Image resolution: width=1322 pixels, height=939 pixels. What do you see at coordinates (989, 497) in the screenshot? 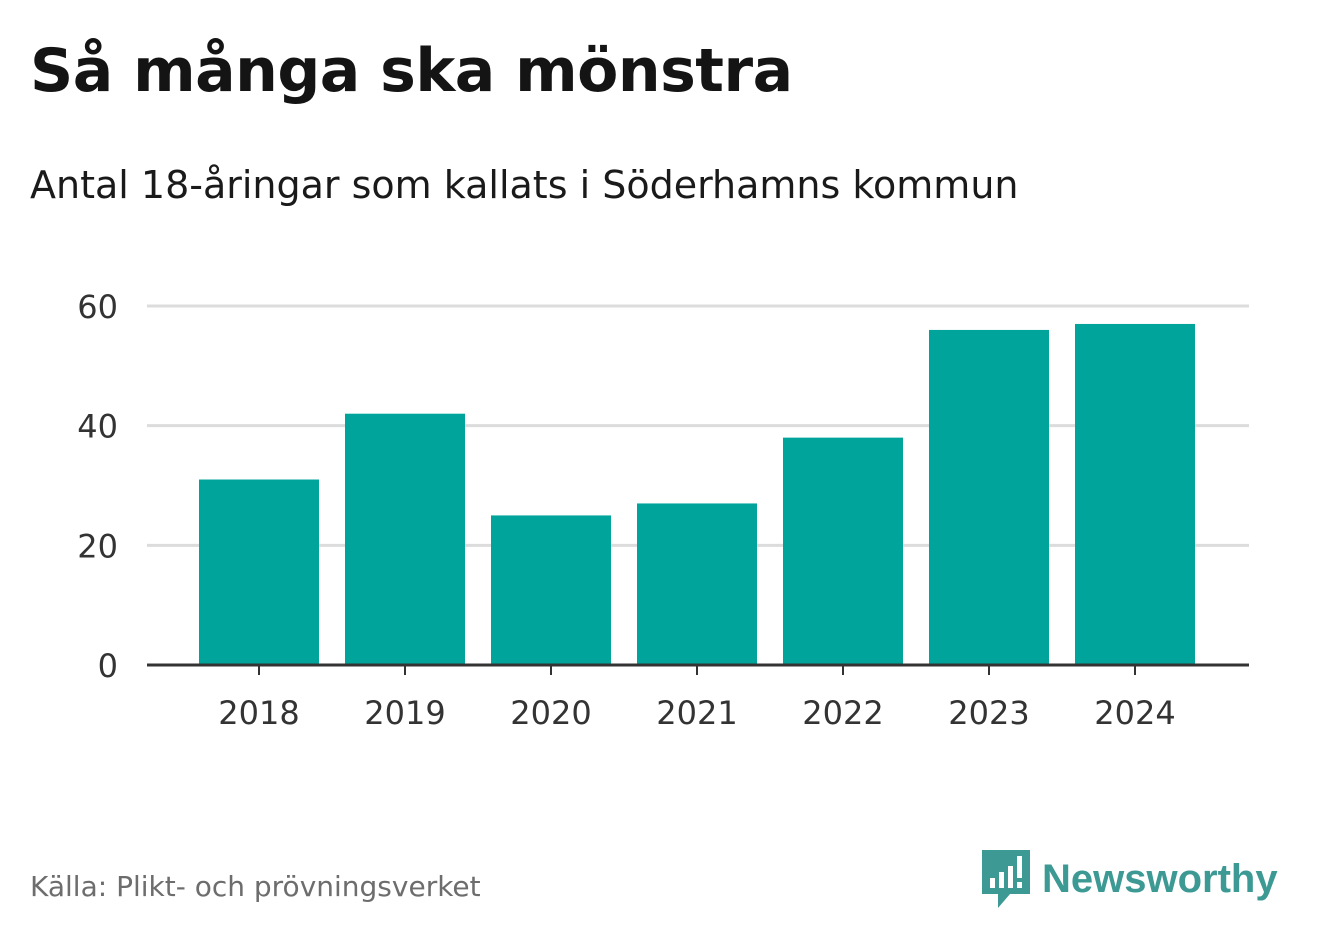
I see `bar-2023` at bounding box center [989, 497].